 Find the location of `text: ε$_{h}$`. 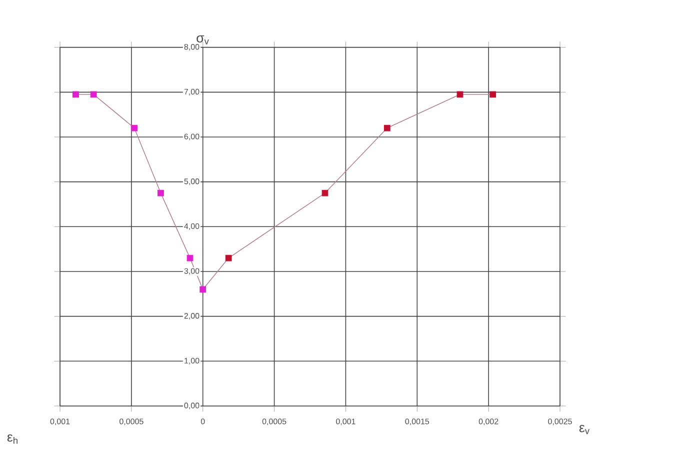

text: ε$_{h}$ is located at coordinates (12, 439).